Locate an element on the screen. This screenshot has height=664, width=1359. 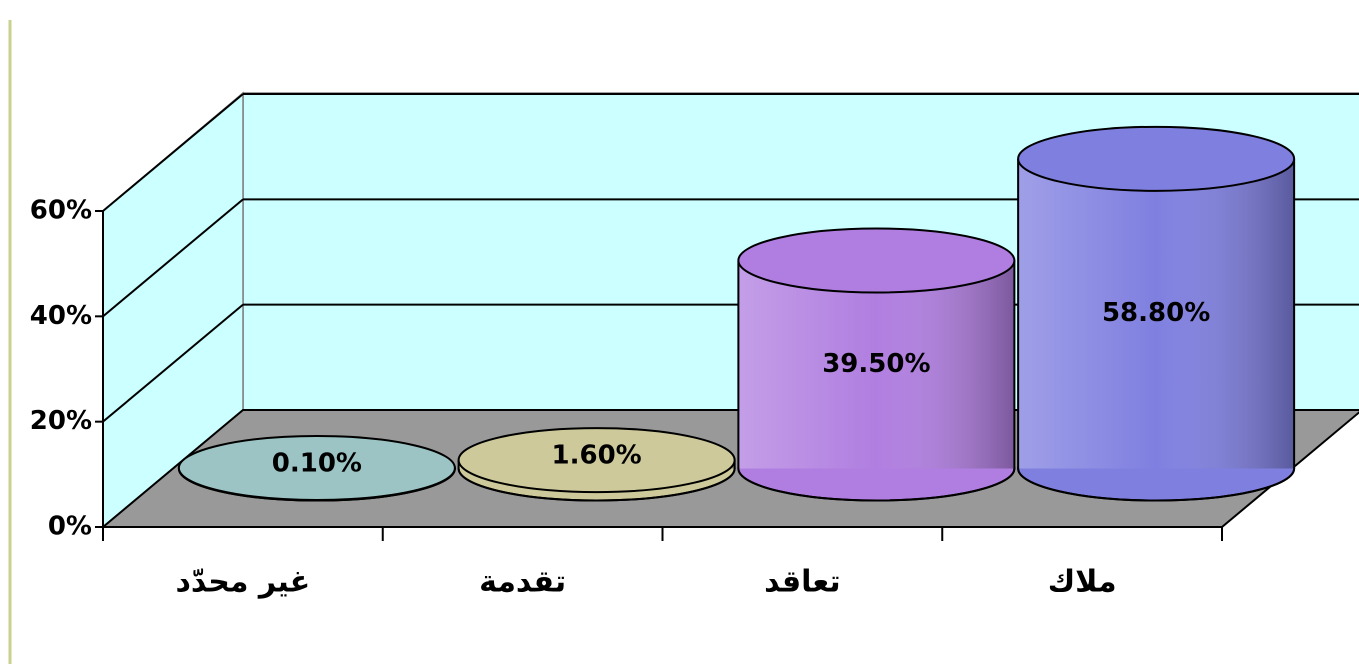
y-tick-label: 0% is located at coordinates (70, 527).